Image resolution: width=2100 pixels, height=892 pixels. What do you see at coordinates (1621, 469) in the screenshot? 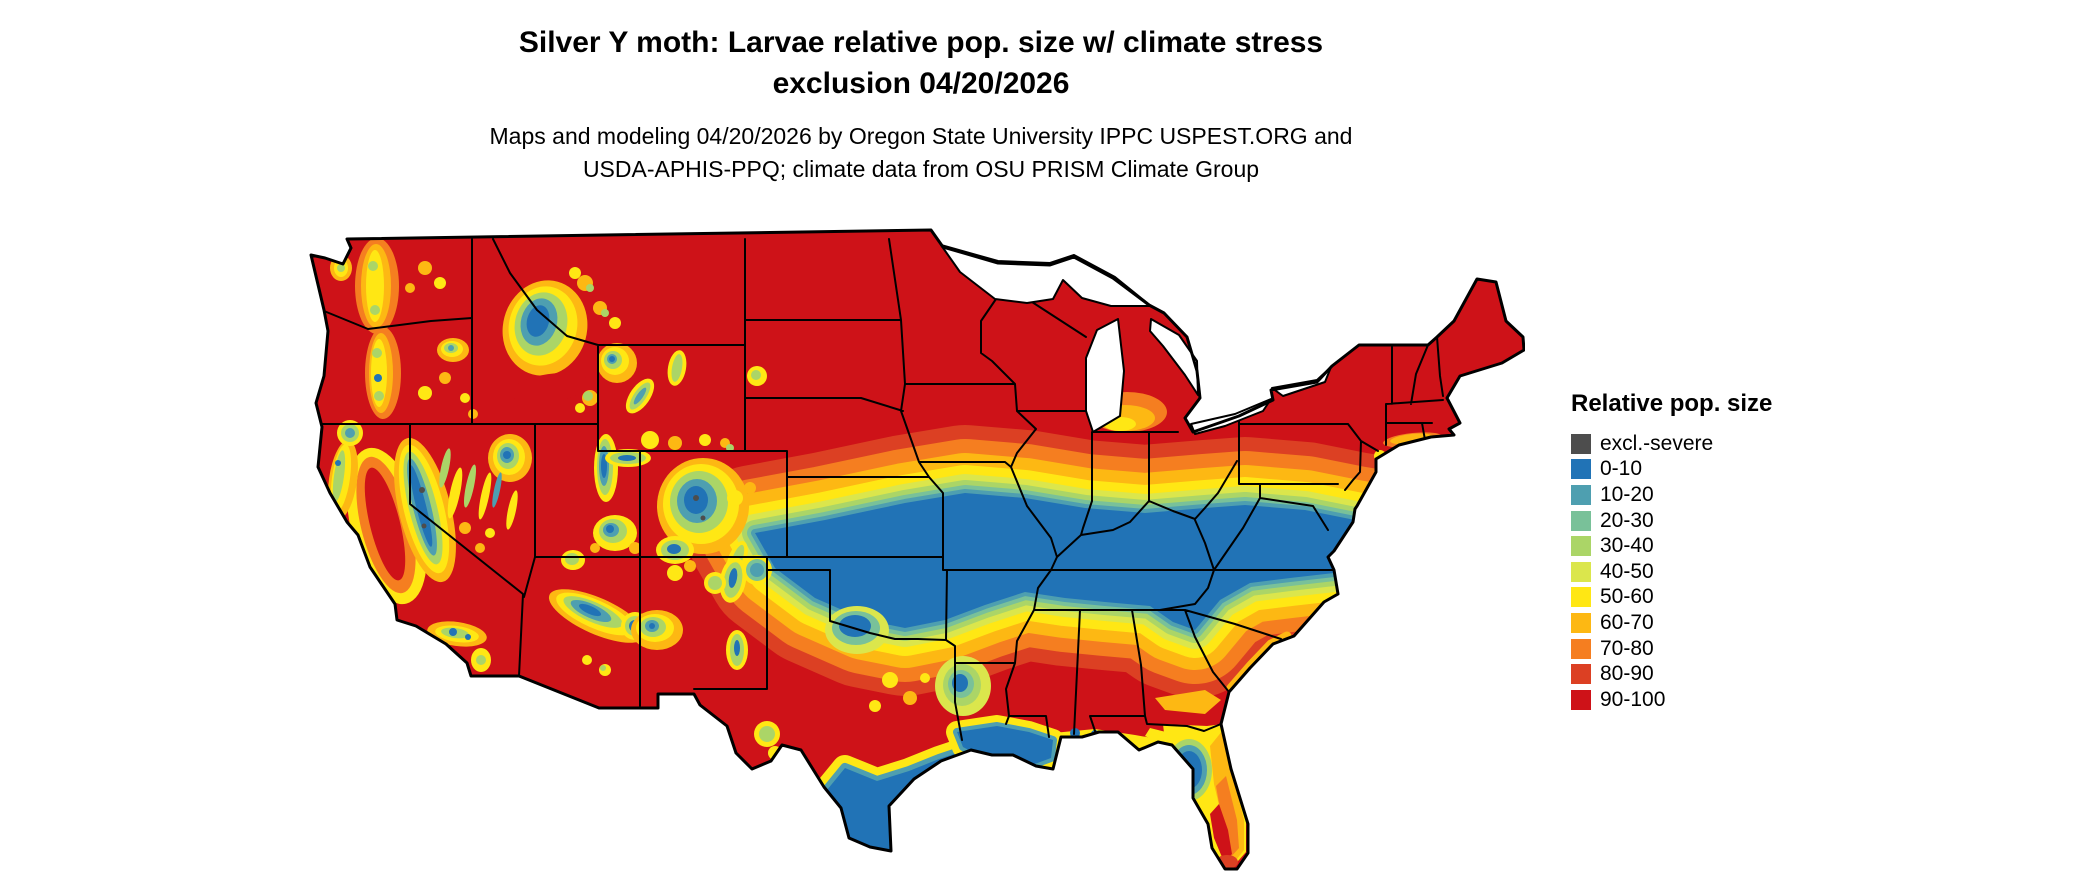
I see `legend-label: 0-10` at bounding box center [1621, 469].